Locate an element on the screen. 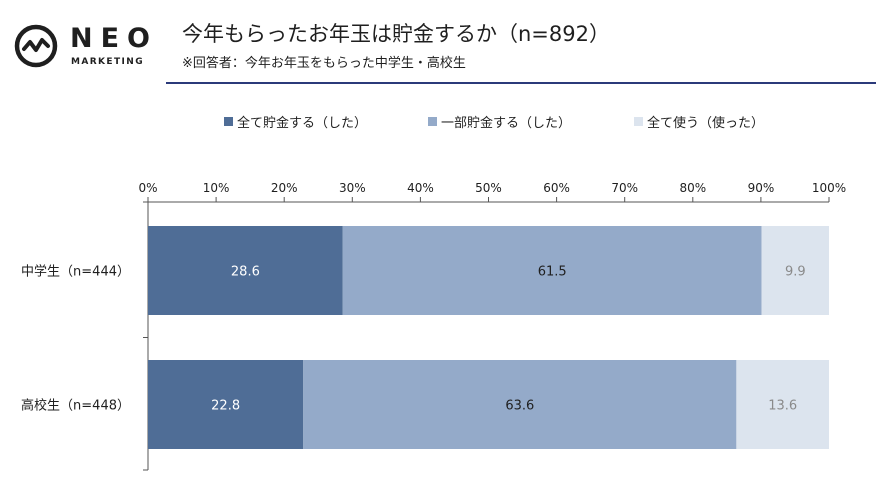 Image resolution: width=889 pixels, height=478 pixels. data-label: 28.6 is located at coordinates (245, 272).